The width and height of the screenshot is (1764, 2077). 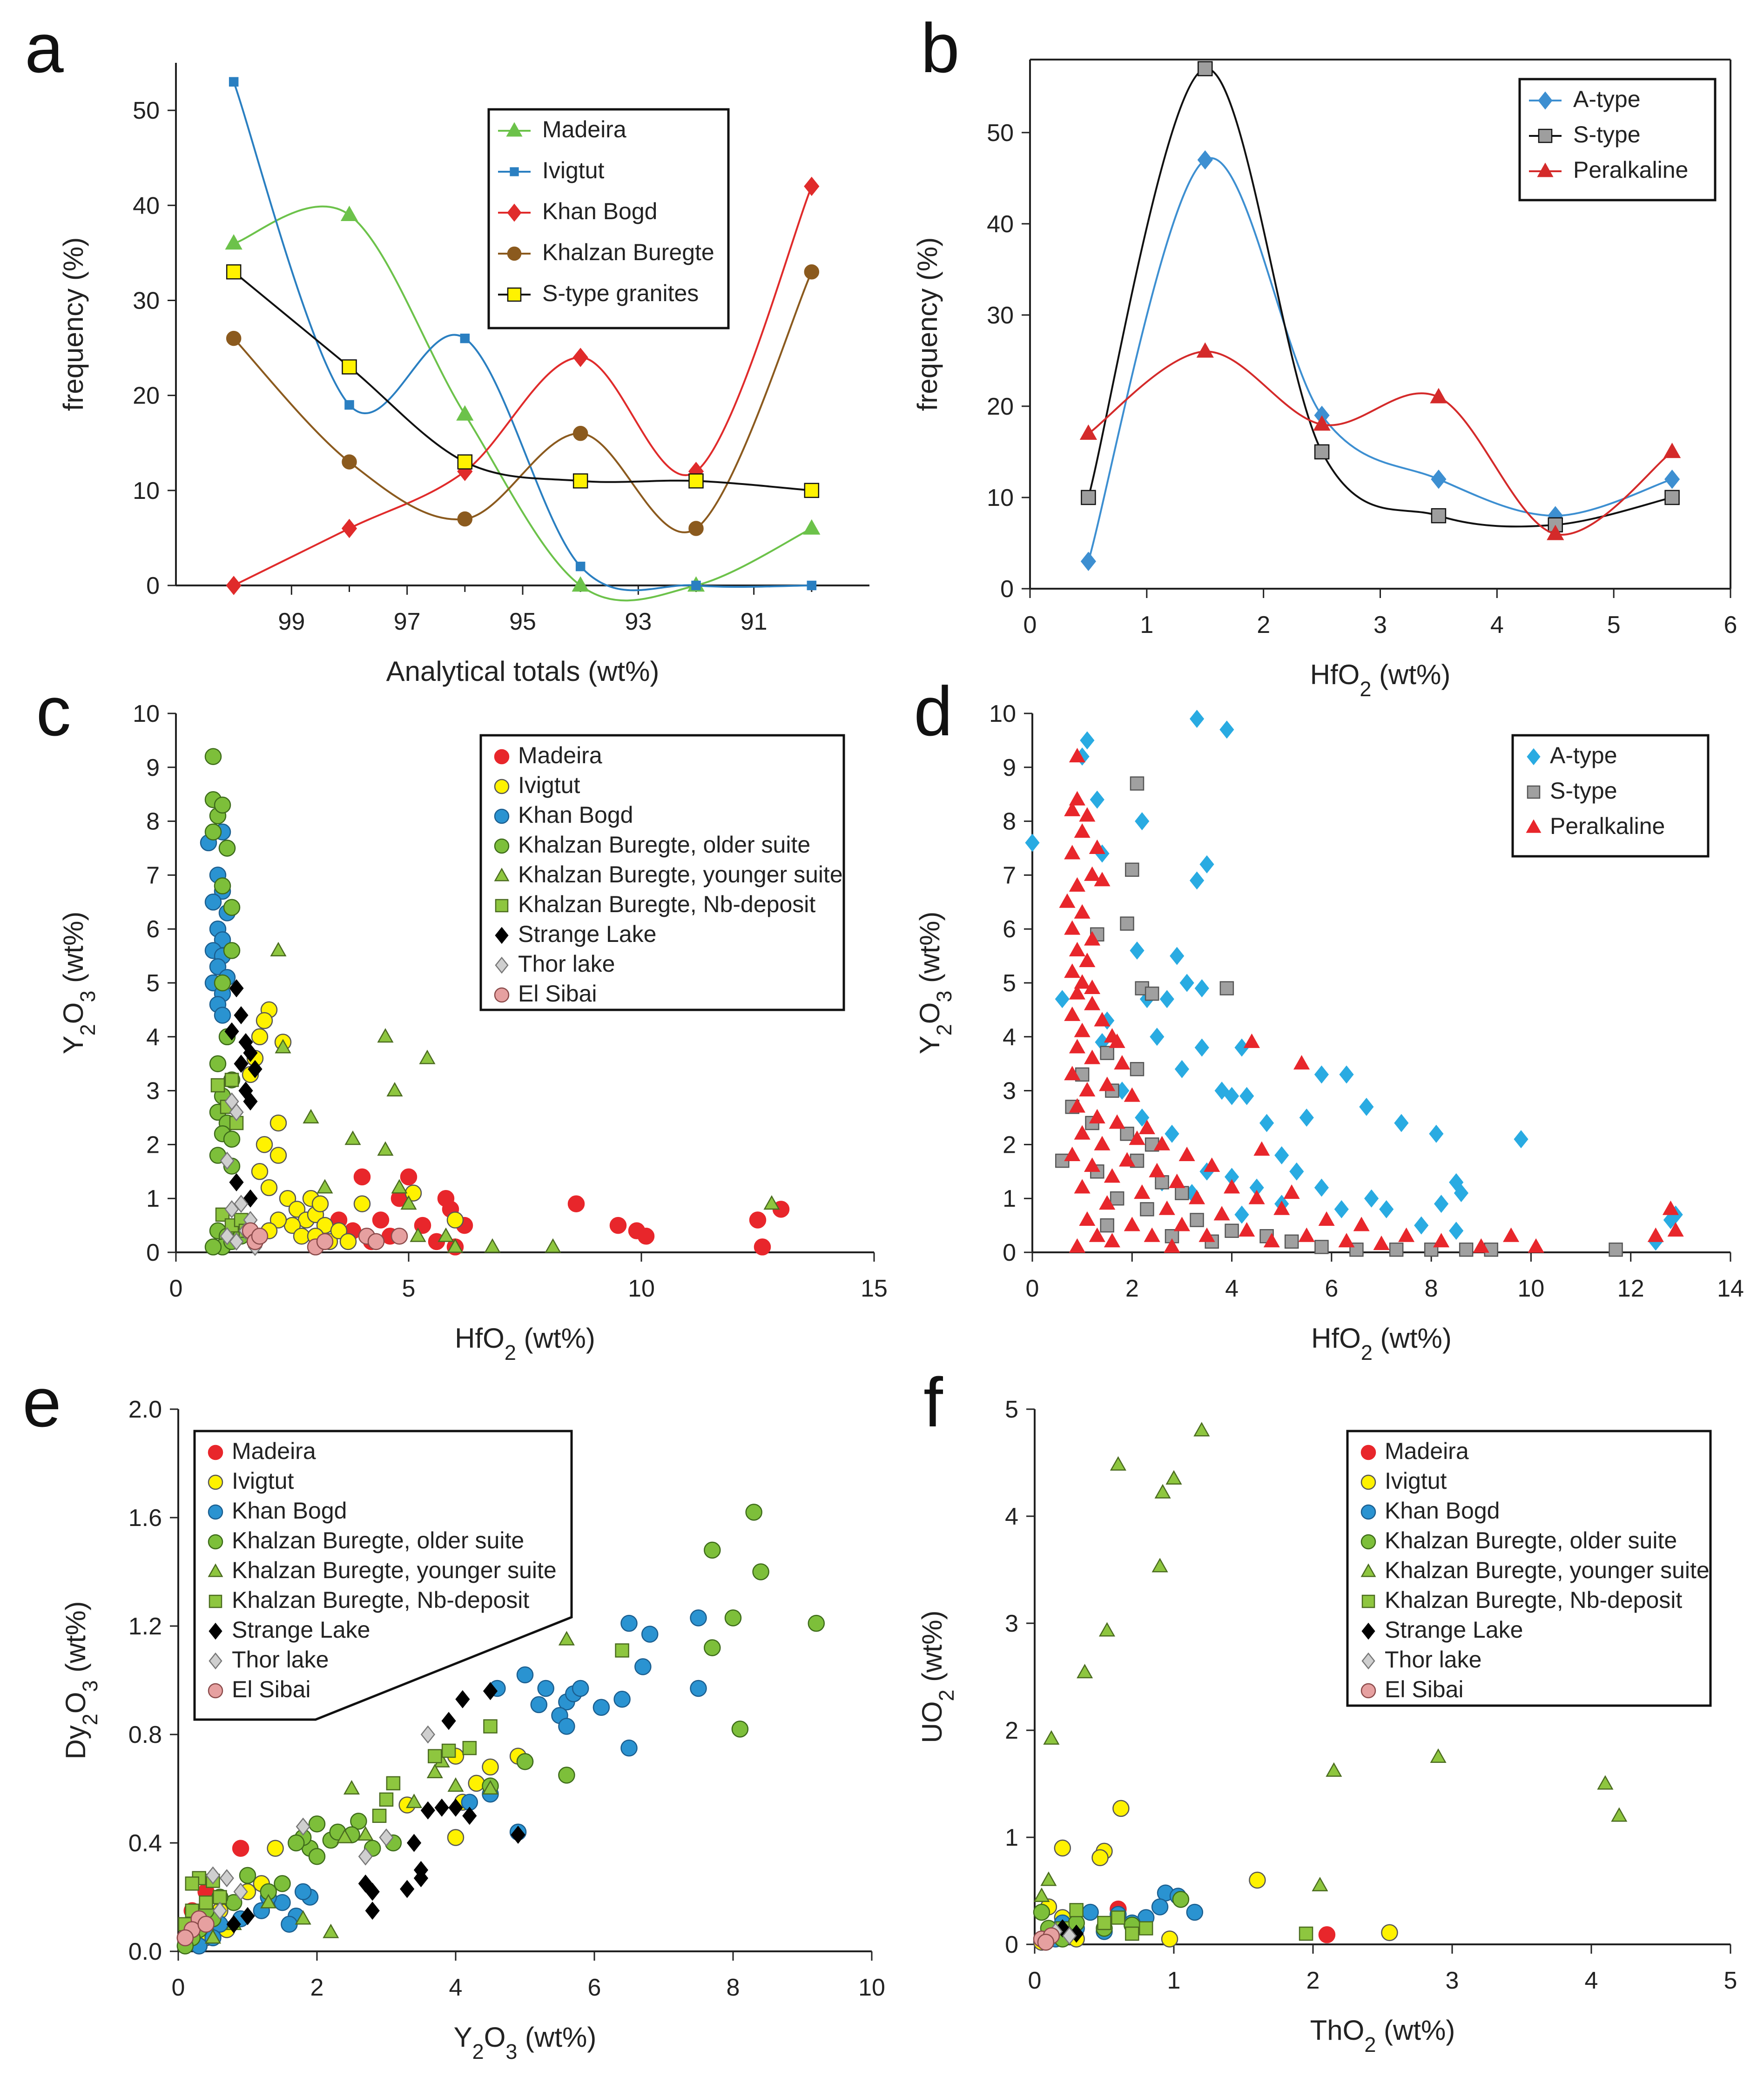 What do you see at coordinates (153, 1037) in the screenshot?
I see `y-tick-label: 4` at bounding box center [153, 1037].